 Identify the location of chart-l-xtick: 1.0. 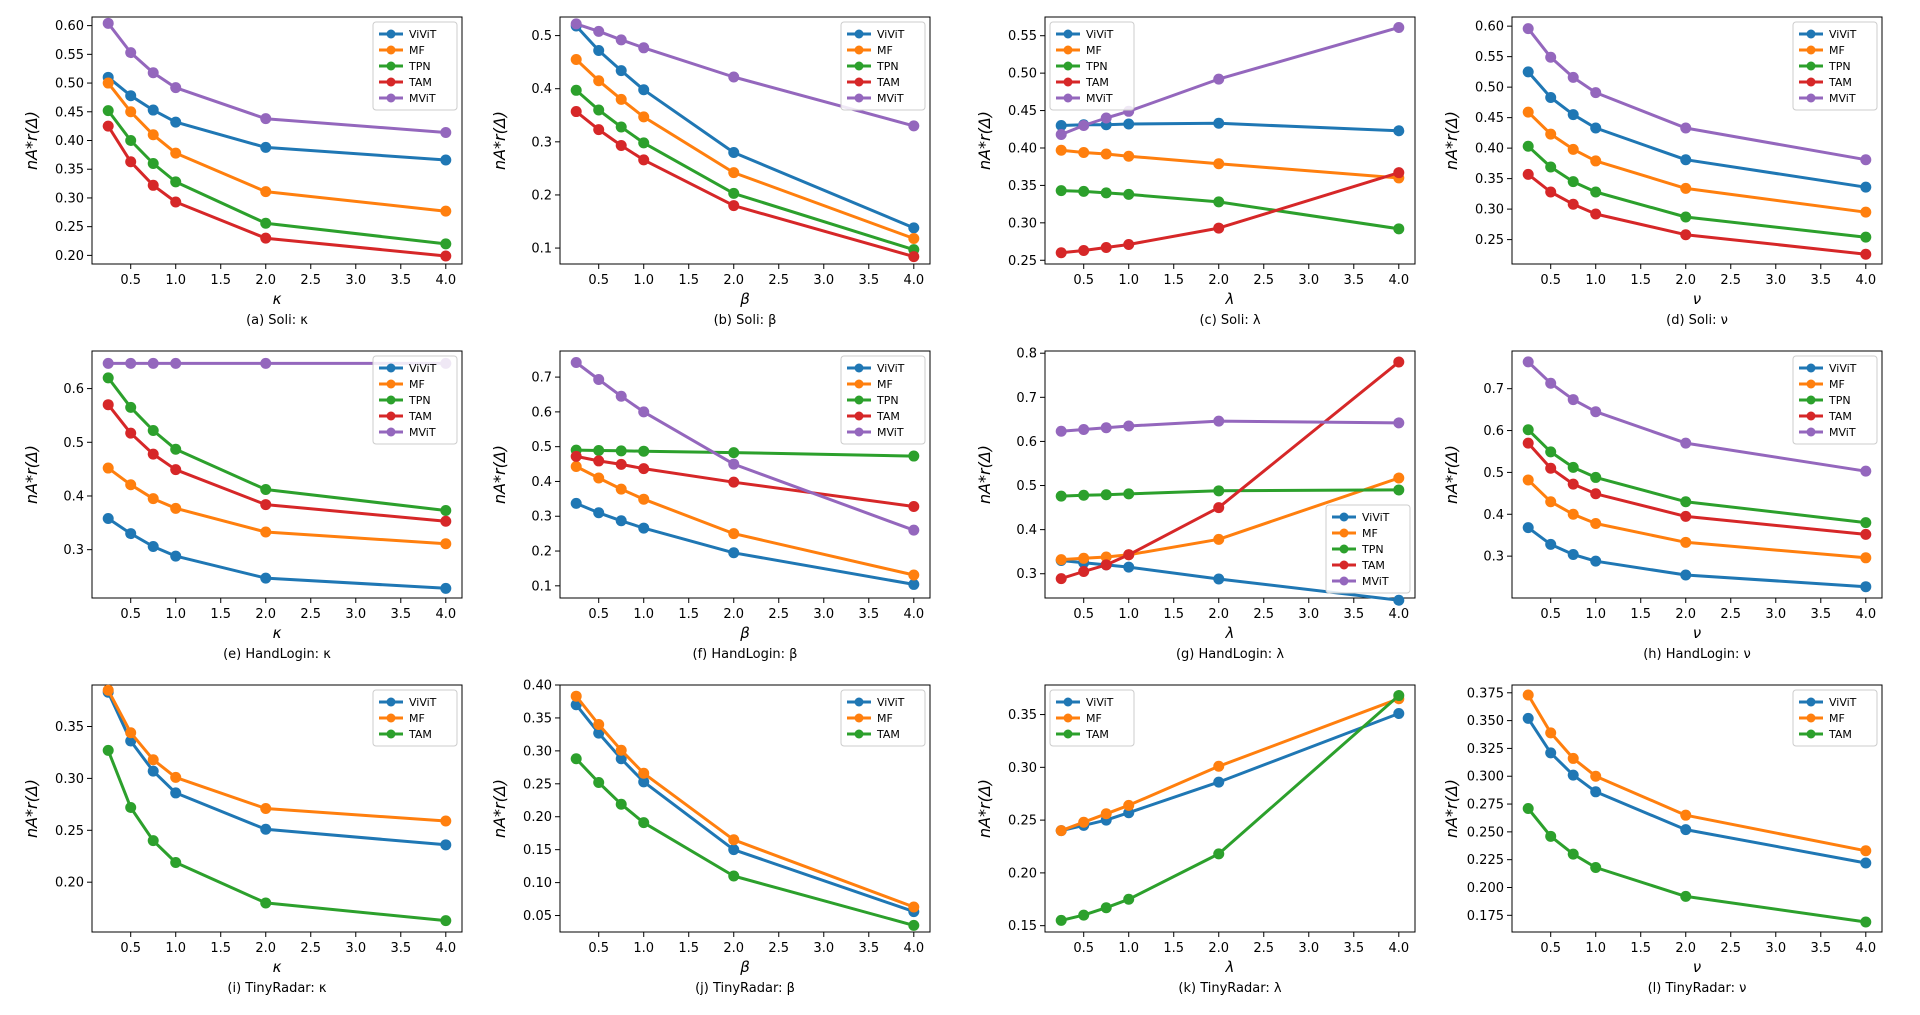
(1595, 944).